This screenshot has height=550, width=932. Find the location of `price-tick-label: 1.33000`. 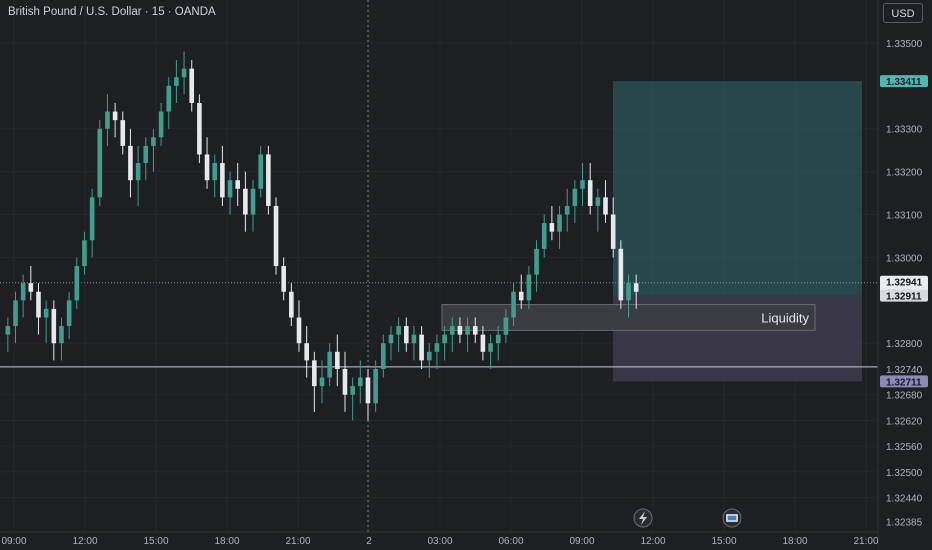

price-tick-label: 1.33000 is located at coordinates (904, 258).